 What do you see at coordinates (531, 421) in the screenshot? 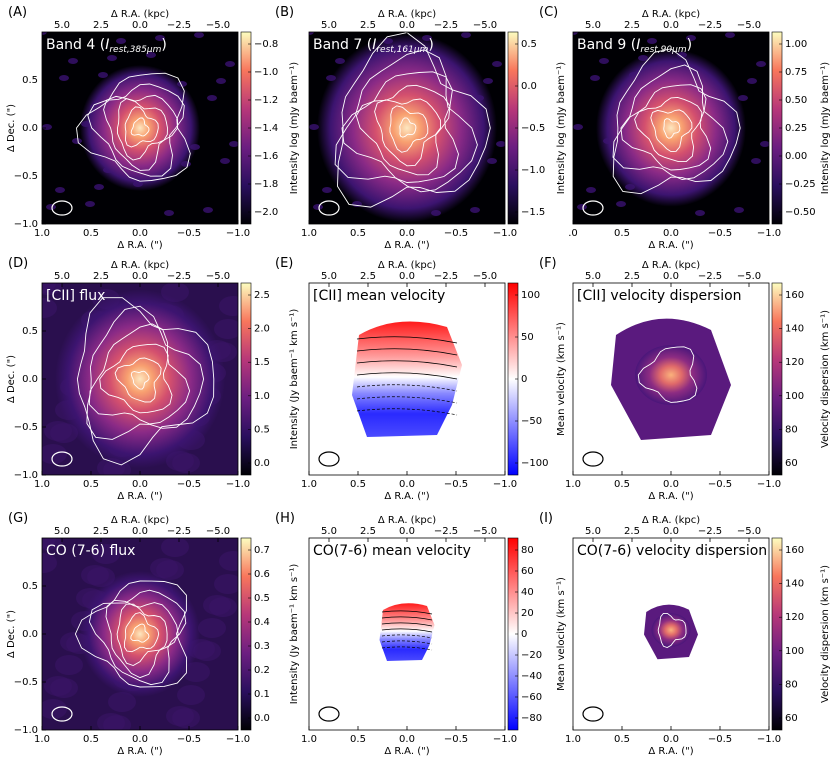
I see `colorbar-tick-label: −50` at bounding box center [531, 421].